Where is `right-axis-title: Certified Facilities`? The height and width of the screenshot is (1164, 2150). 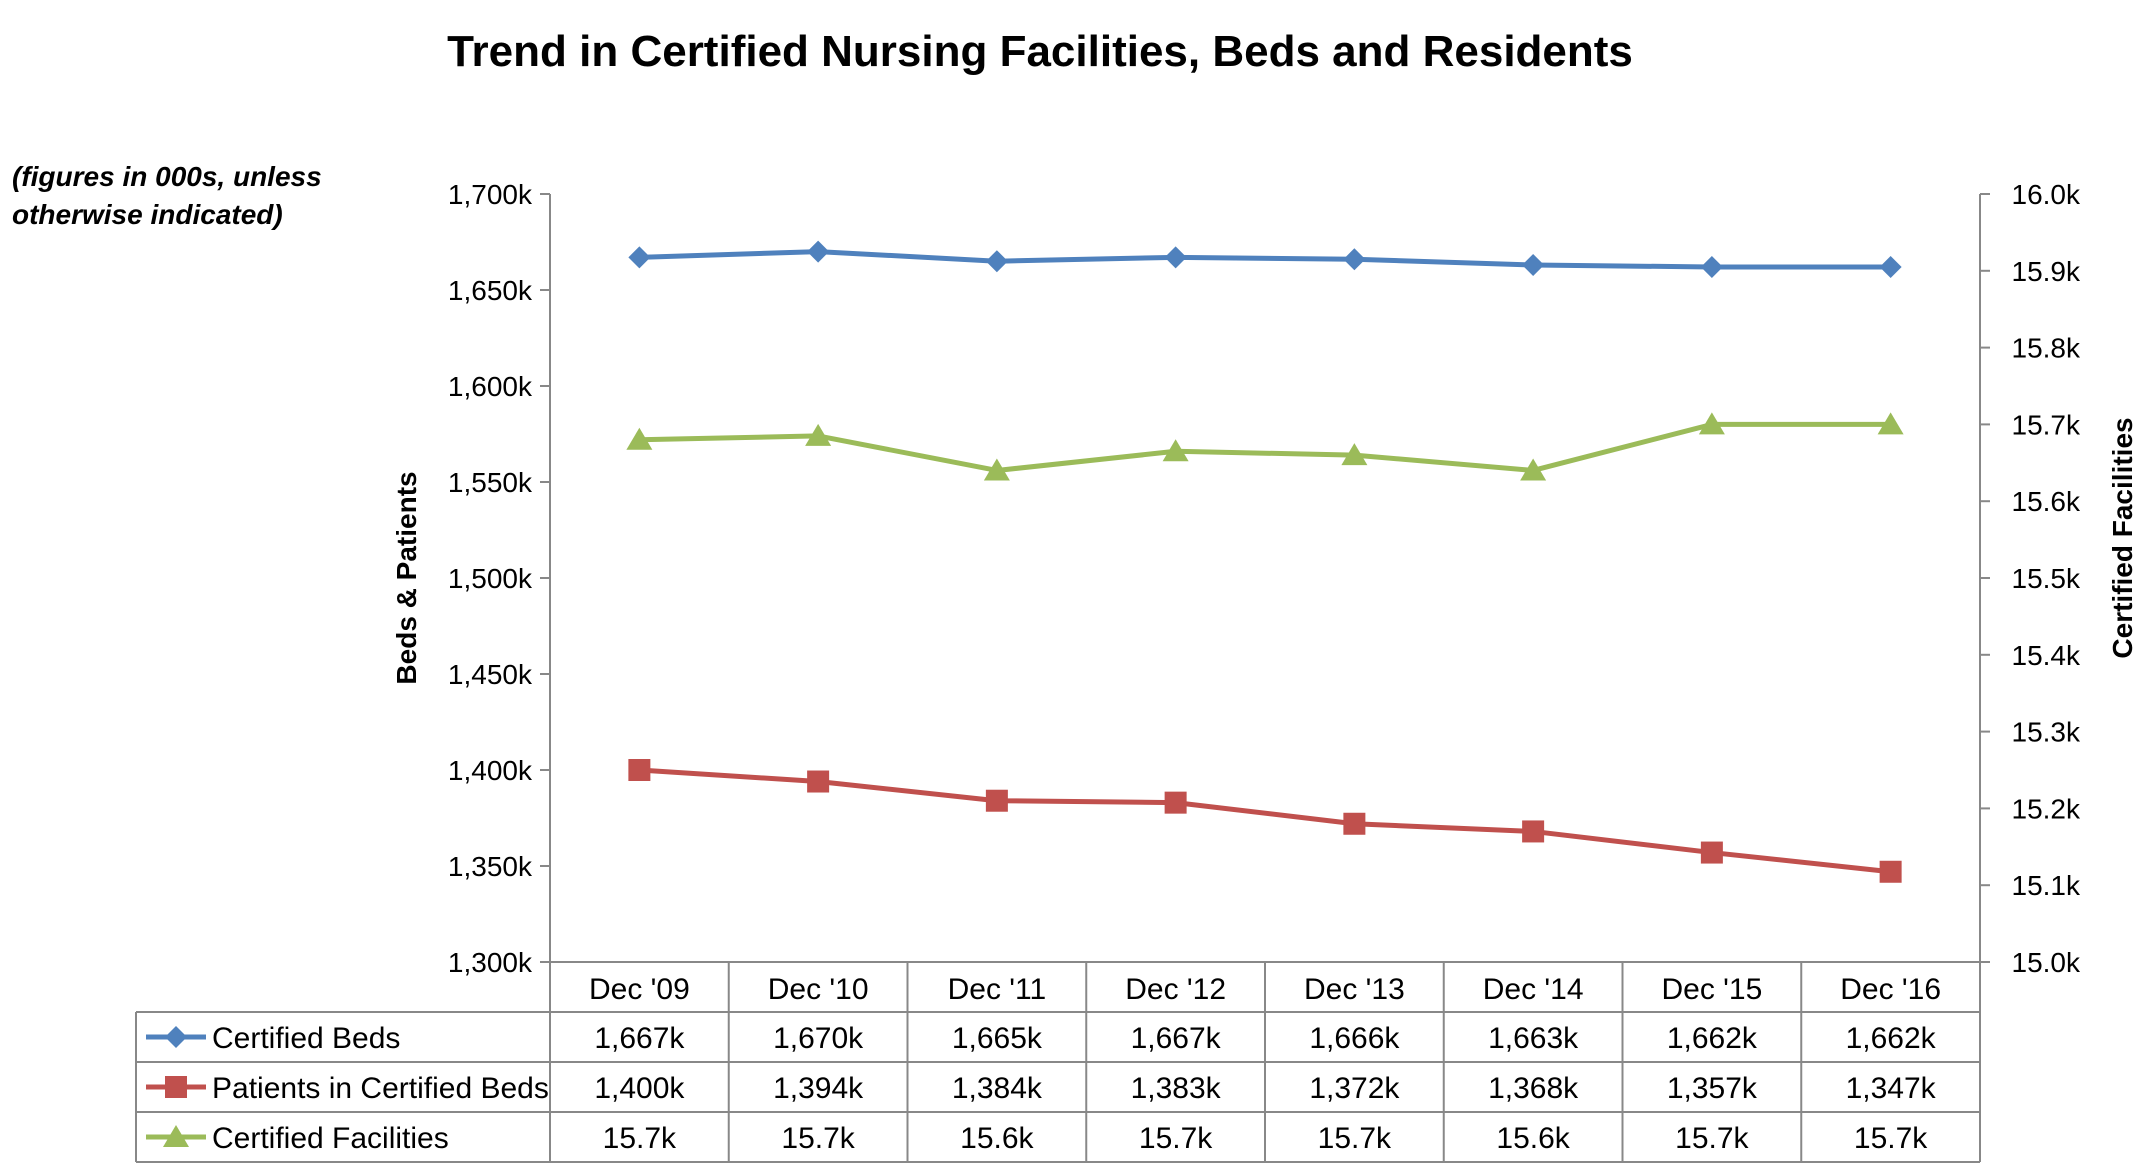 right-axis-title: Certified Facilities is located at coordinates (2122, 537).